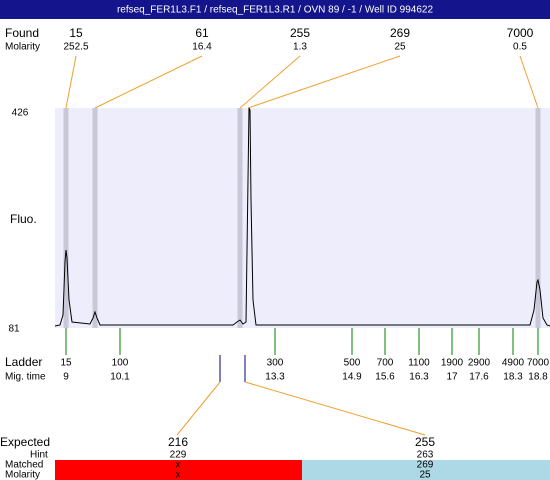 The width and height of the screenshot is (550, 480). What do you see at coordinates (452, 377) in the screenshot?
I see `ladder-time: 17` at bounding box center [452, 377].